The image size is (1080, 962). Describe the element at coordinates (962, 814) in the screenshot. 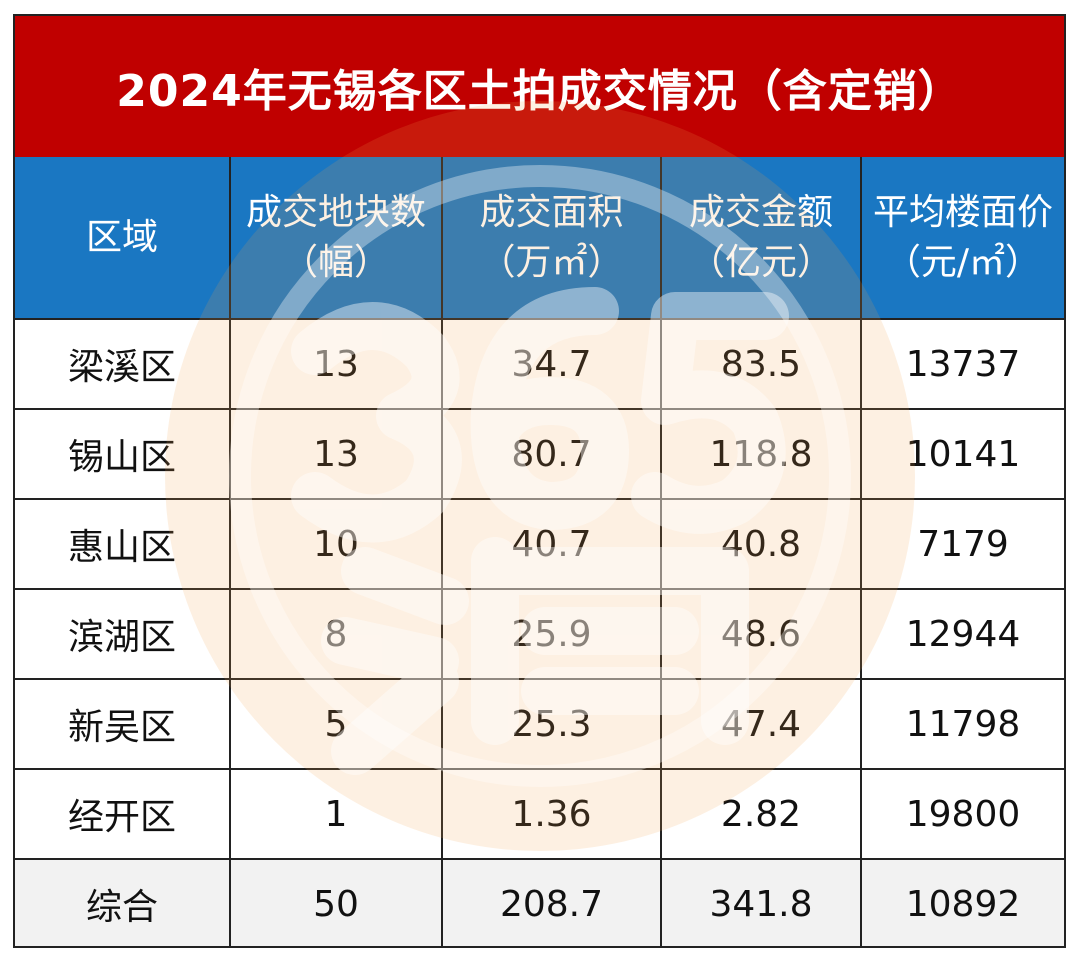

I see `cell-price: 19800` at that location.